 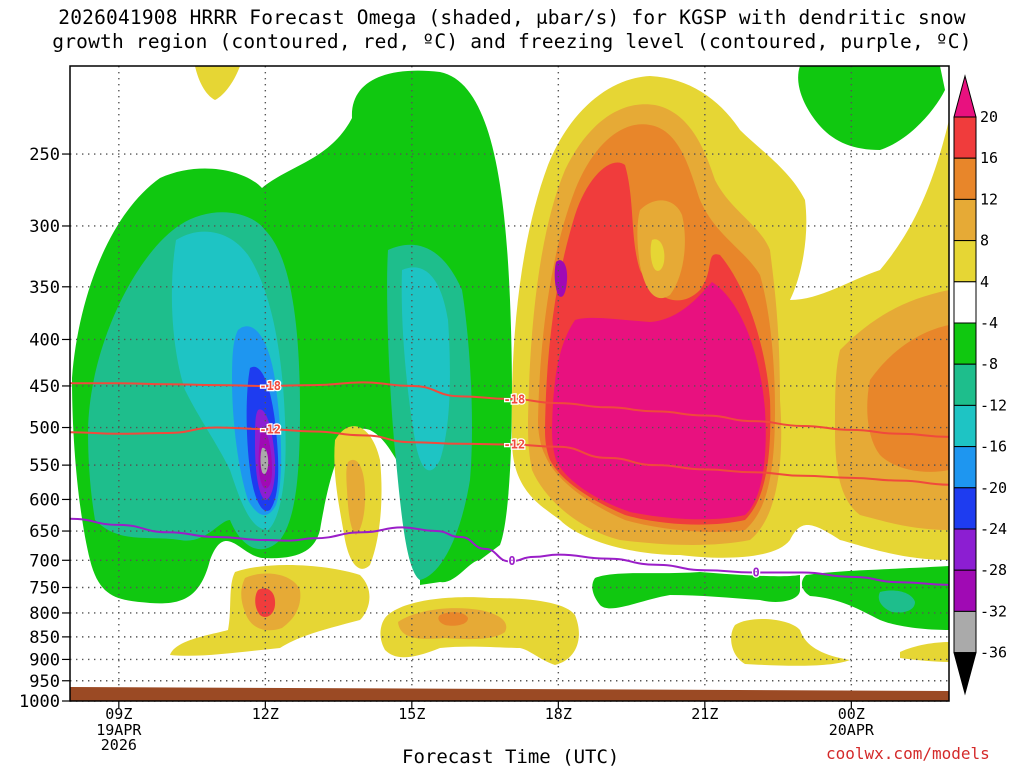 I want to click on y-tick-label-950: 950, so click(x=44, y=682).